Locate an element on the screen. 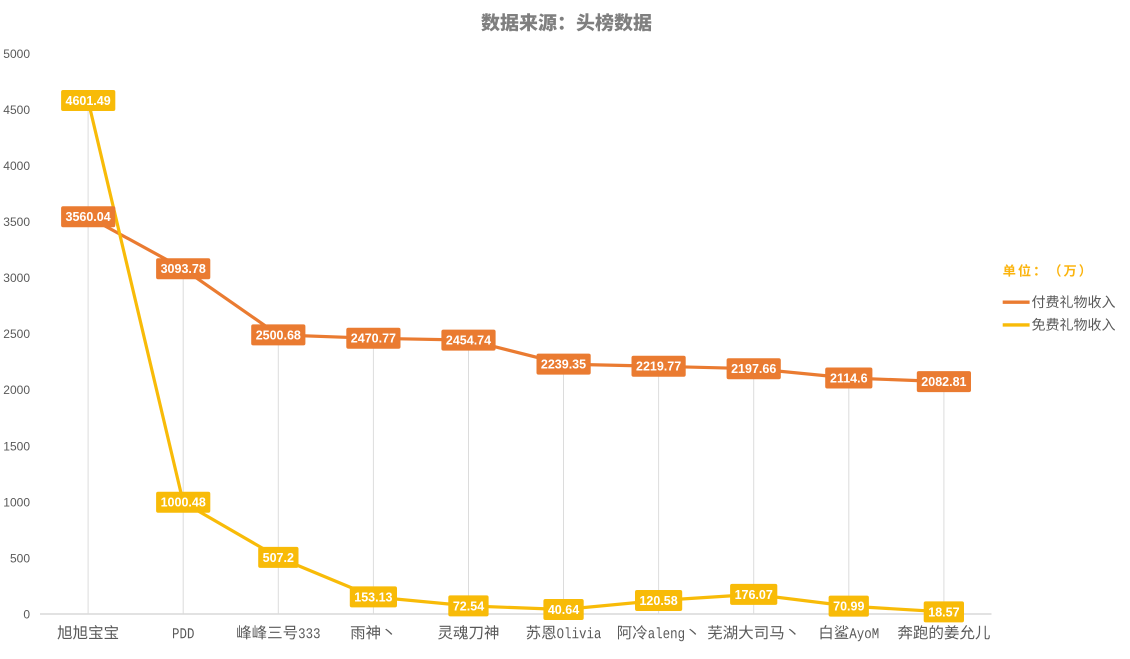  svg-text: 70.99 is located at coordinates (848, 607).